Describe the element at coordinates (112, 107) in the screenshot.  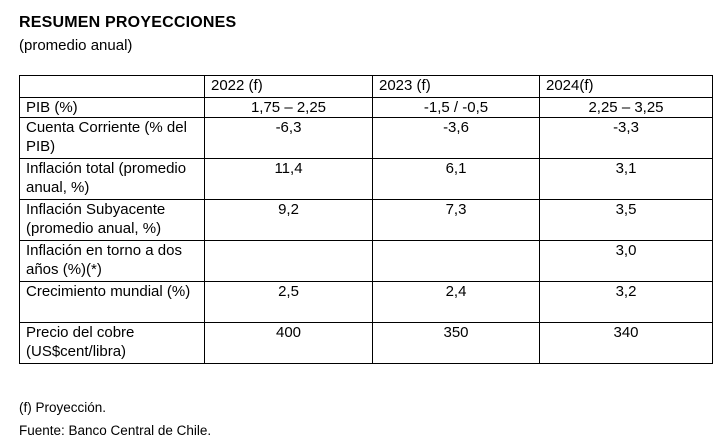
I see `row-label: PIB (%)` at that location.